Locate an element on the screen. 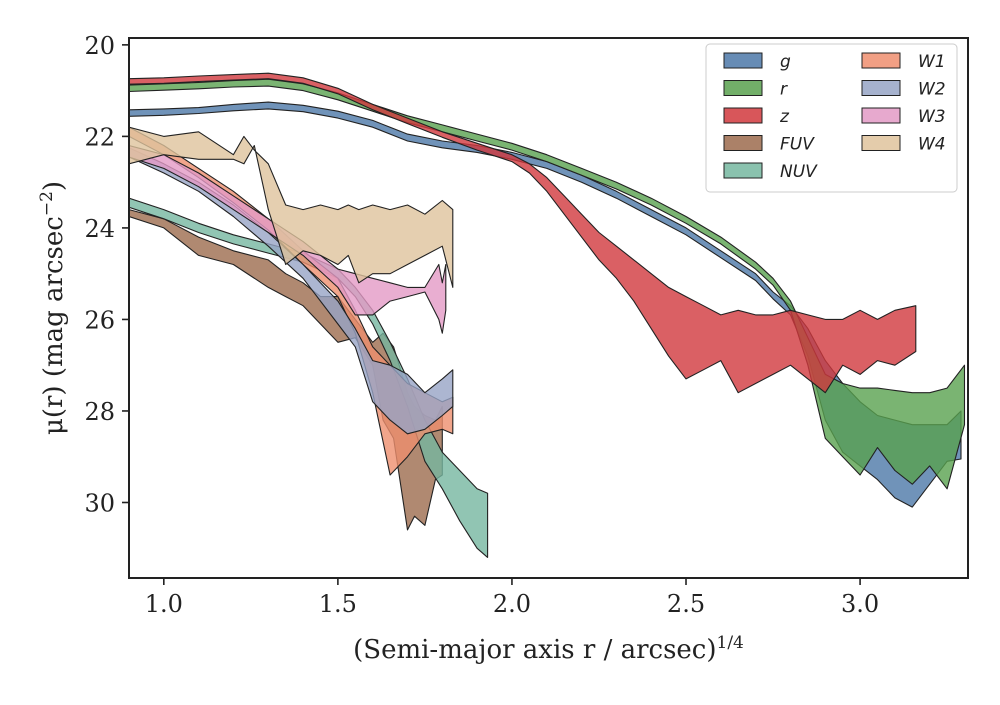 The height and width of the screenshot is (705, 1000). legend-label-w2: W2 is located at coordinates (932, 90).